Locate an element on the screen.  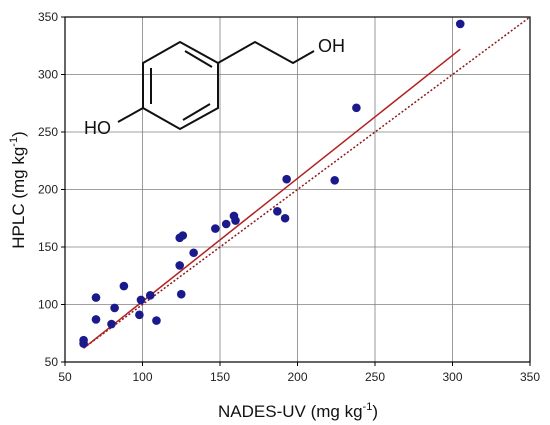
molecule-oh-label: OH is located at coordinates (331, 46).